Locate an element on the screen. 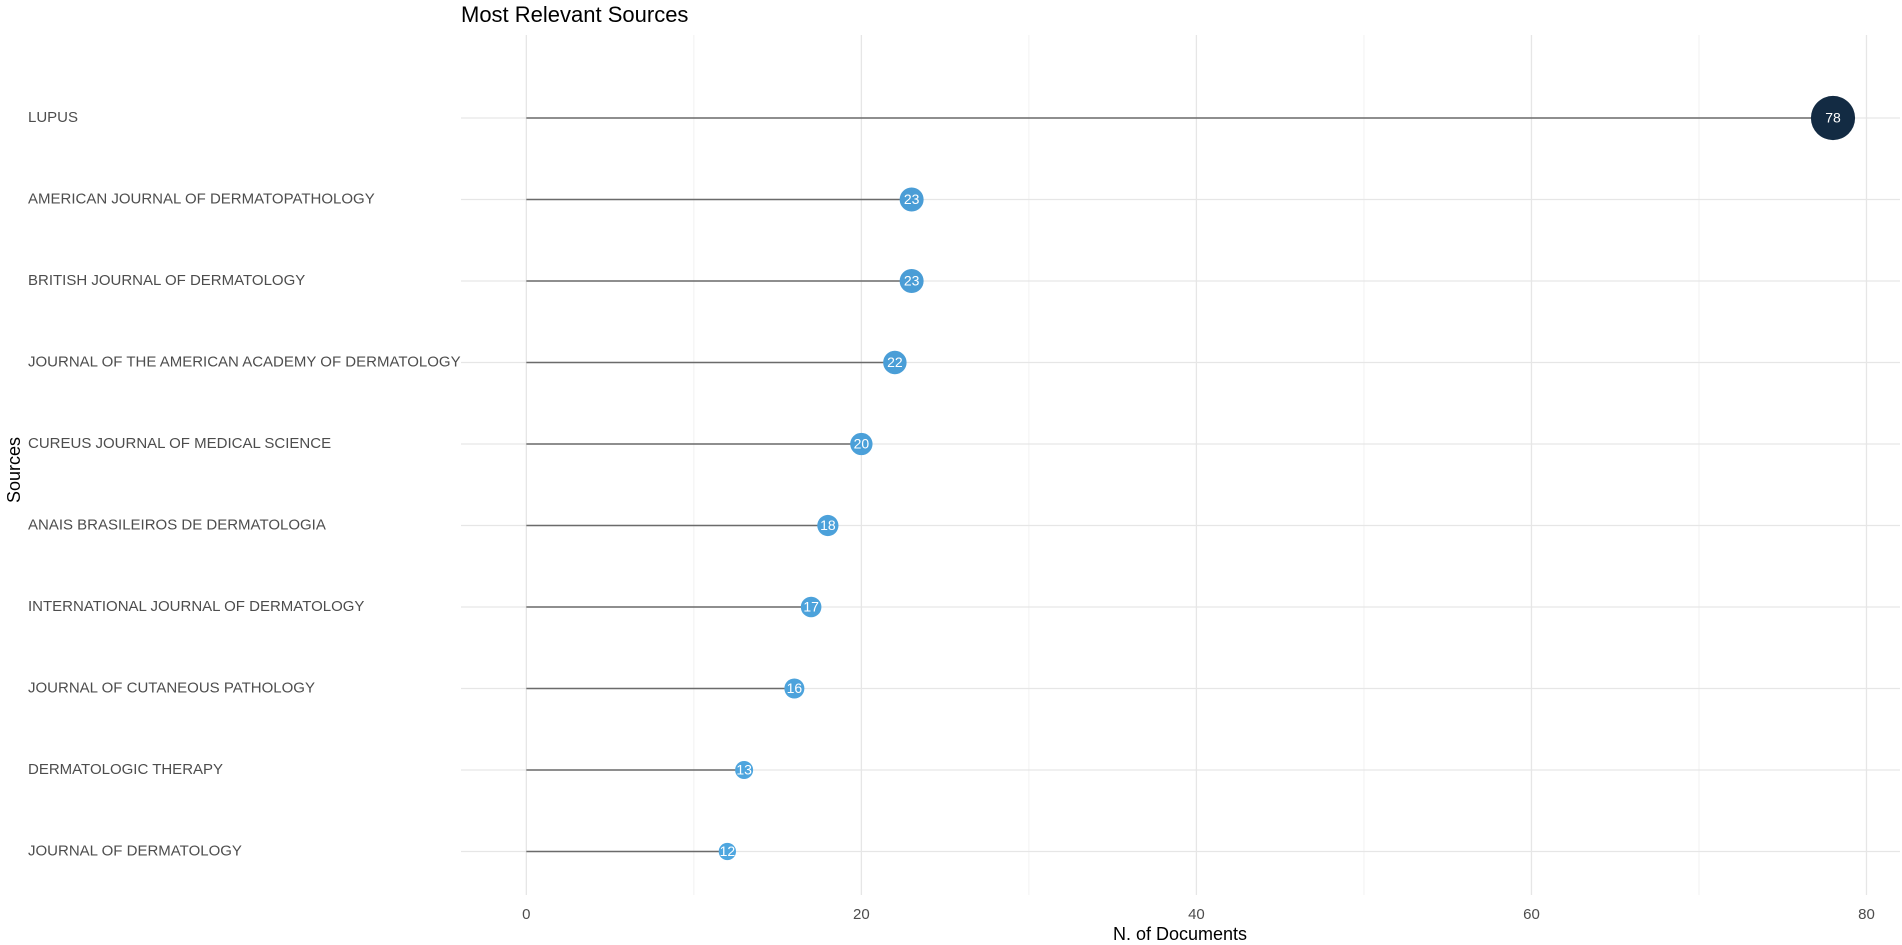 The image size is (1902, 945). value-label: 12 is located at coordinates (728, 851).